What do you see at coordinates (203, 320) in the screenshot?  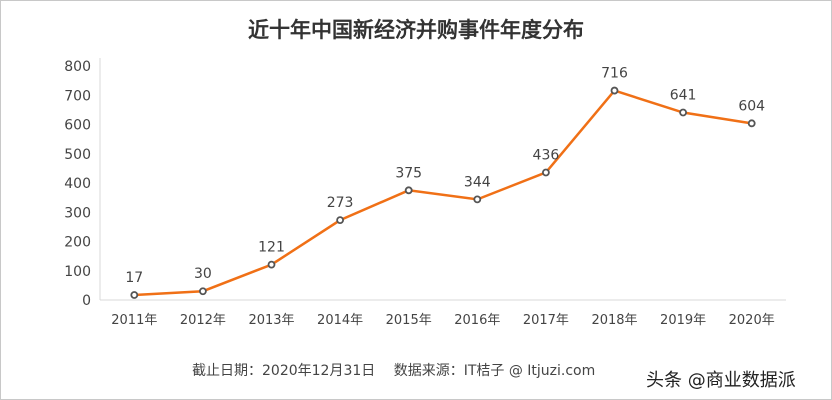 I see `x-tick-label: 2012年` at bounding box center [203, 320].